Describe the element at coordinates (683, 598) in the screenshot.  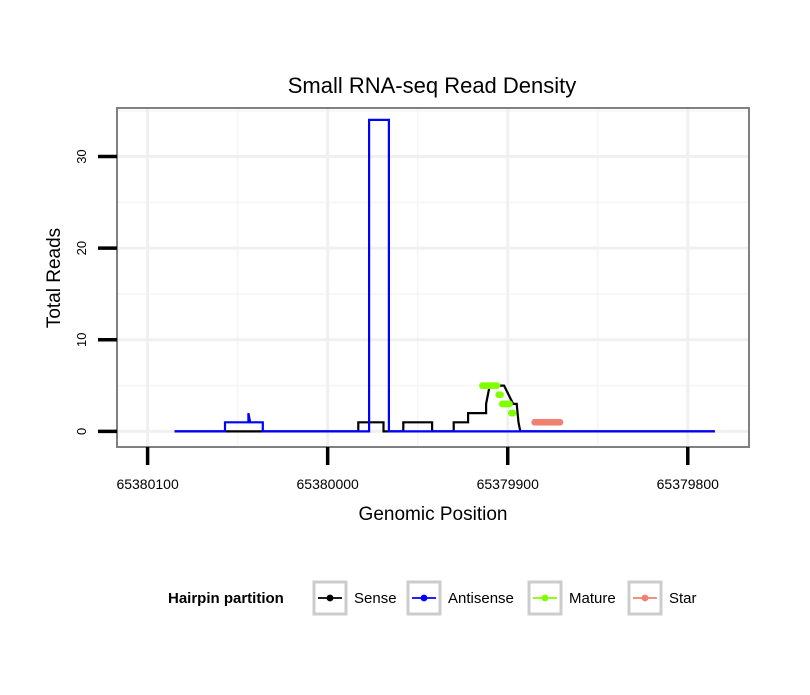
I see `legend-label-star: Star` at that location.